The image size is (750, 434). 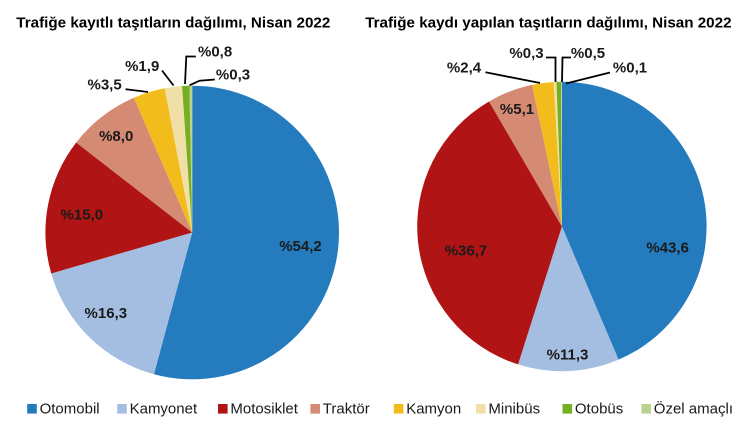 What do you see at coordinates (164, 408) in the screenshot?
I see `svg-text: Kamyonet` at bounding box center [164, 408].